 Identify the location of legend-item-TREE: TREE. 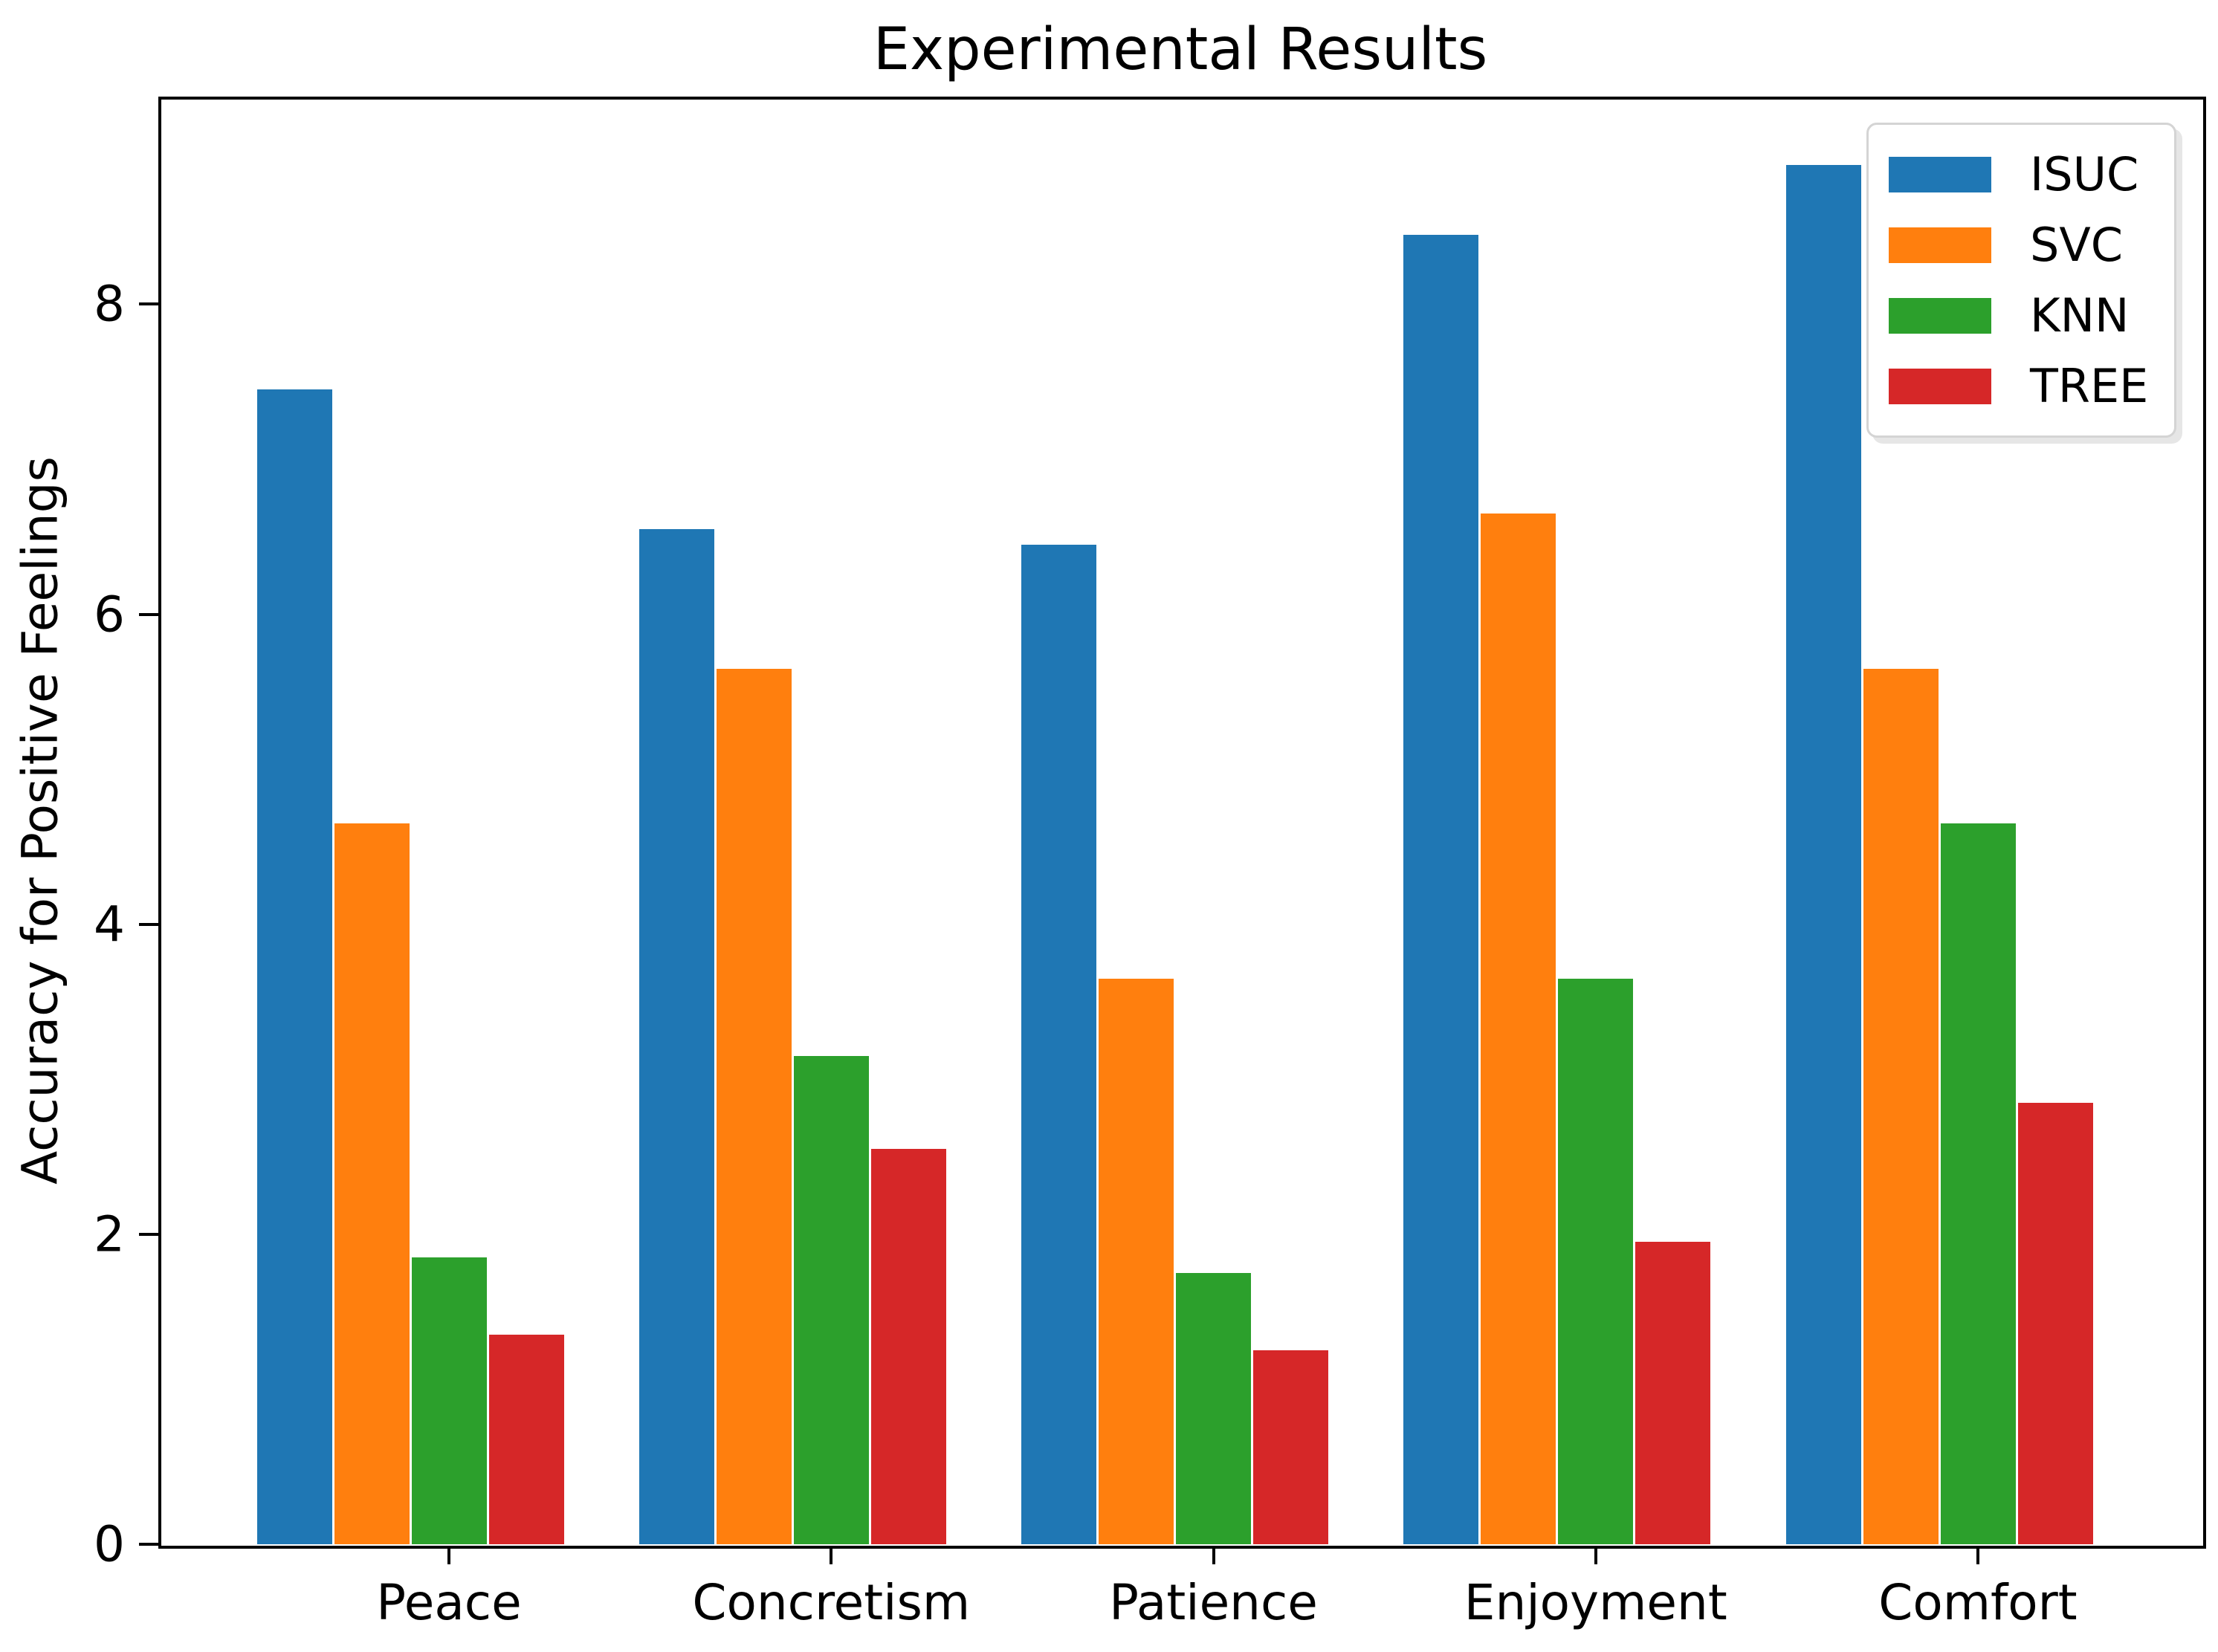
(2018, 386).